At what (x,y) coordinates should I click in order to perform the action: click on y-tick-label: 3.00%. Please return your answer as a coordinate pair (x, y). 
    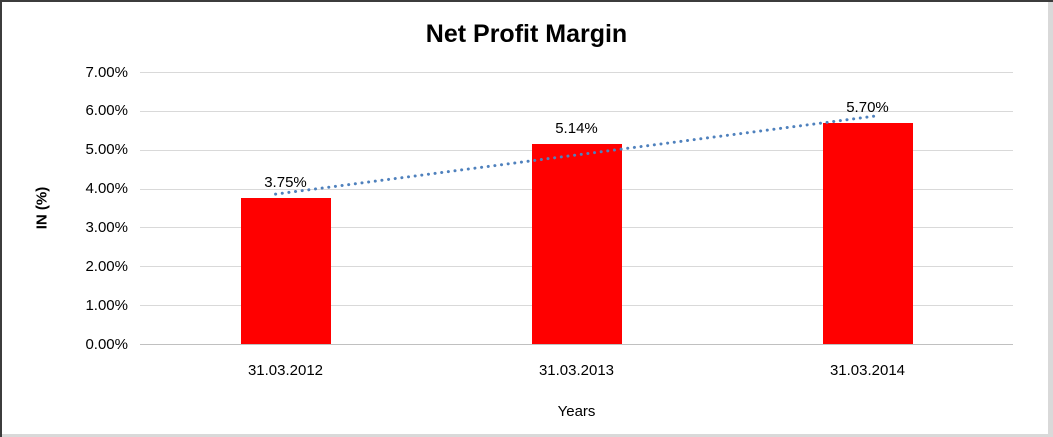
    Looking at the image, I should click on (106, 227).